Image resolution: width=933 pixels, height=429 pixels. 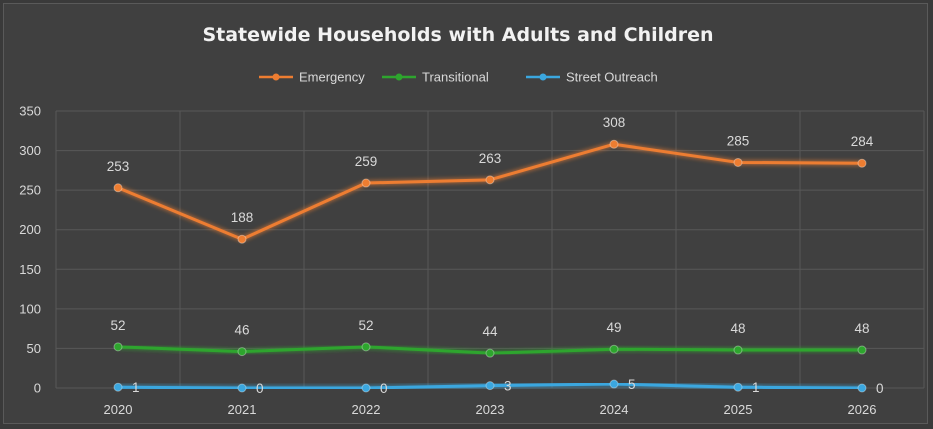 What do you see at coordinates (34, 348) in the screenshot?
I see `y-tick-label: 50` at bounding box center [34, 348].